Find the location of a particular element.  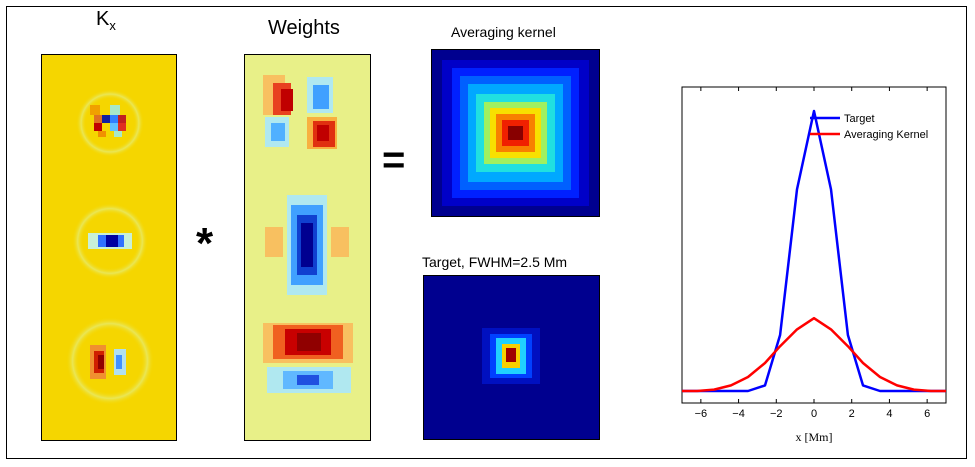

x-tick-label: −6 is located at coordinates (701, 414).